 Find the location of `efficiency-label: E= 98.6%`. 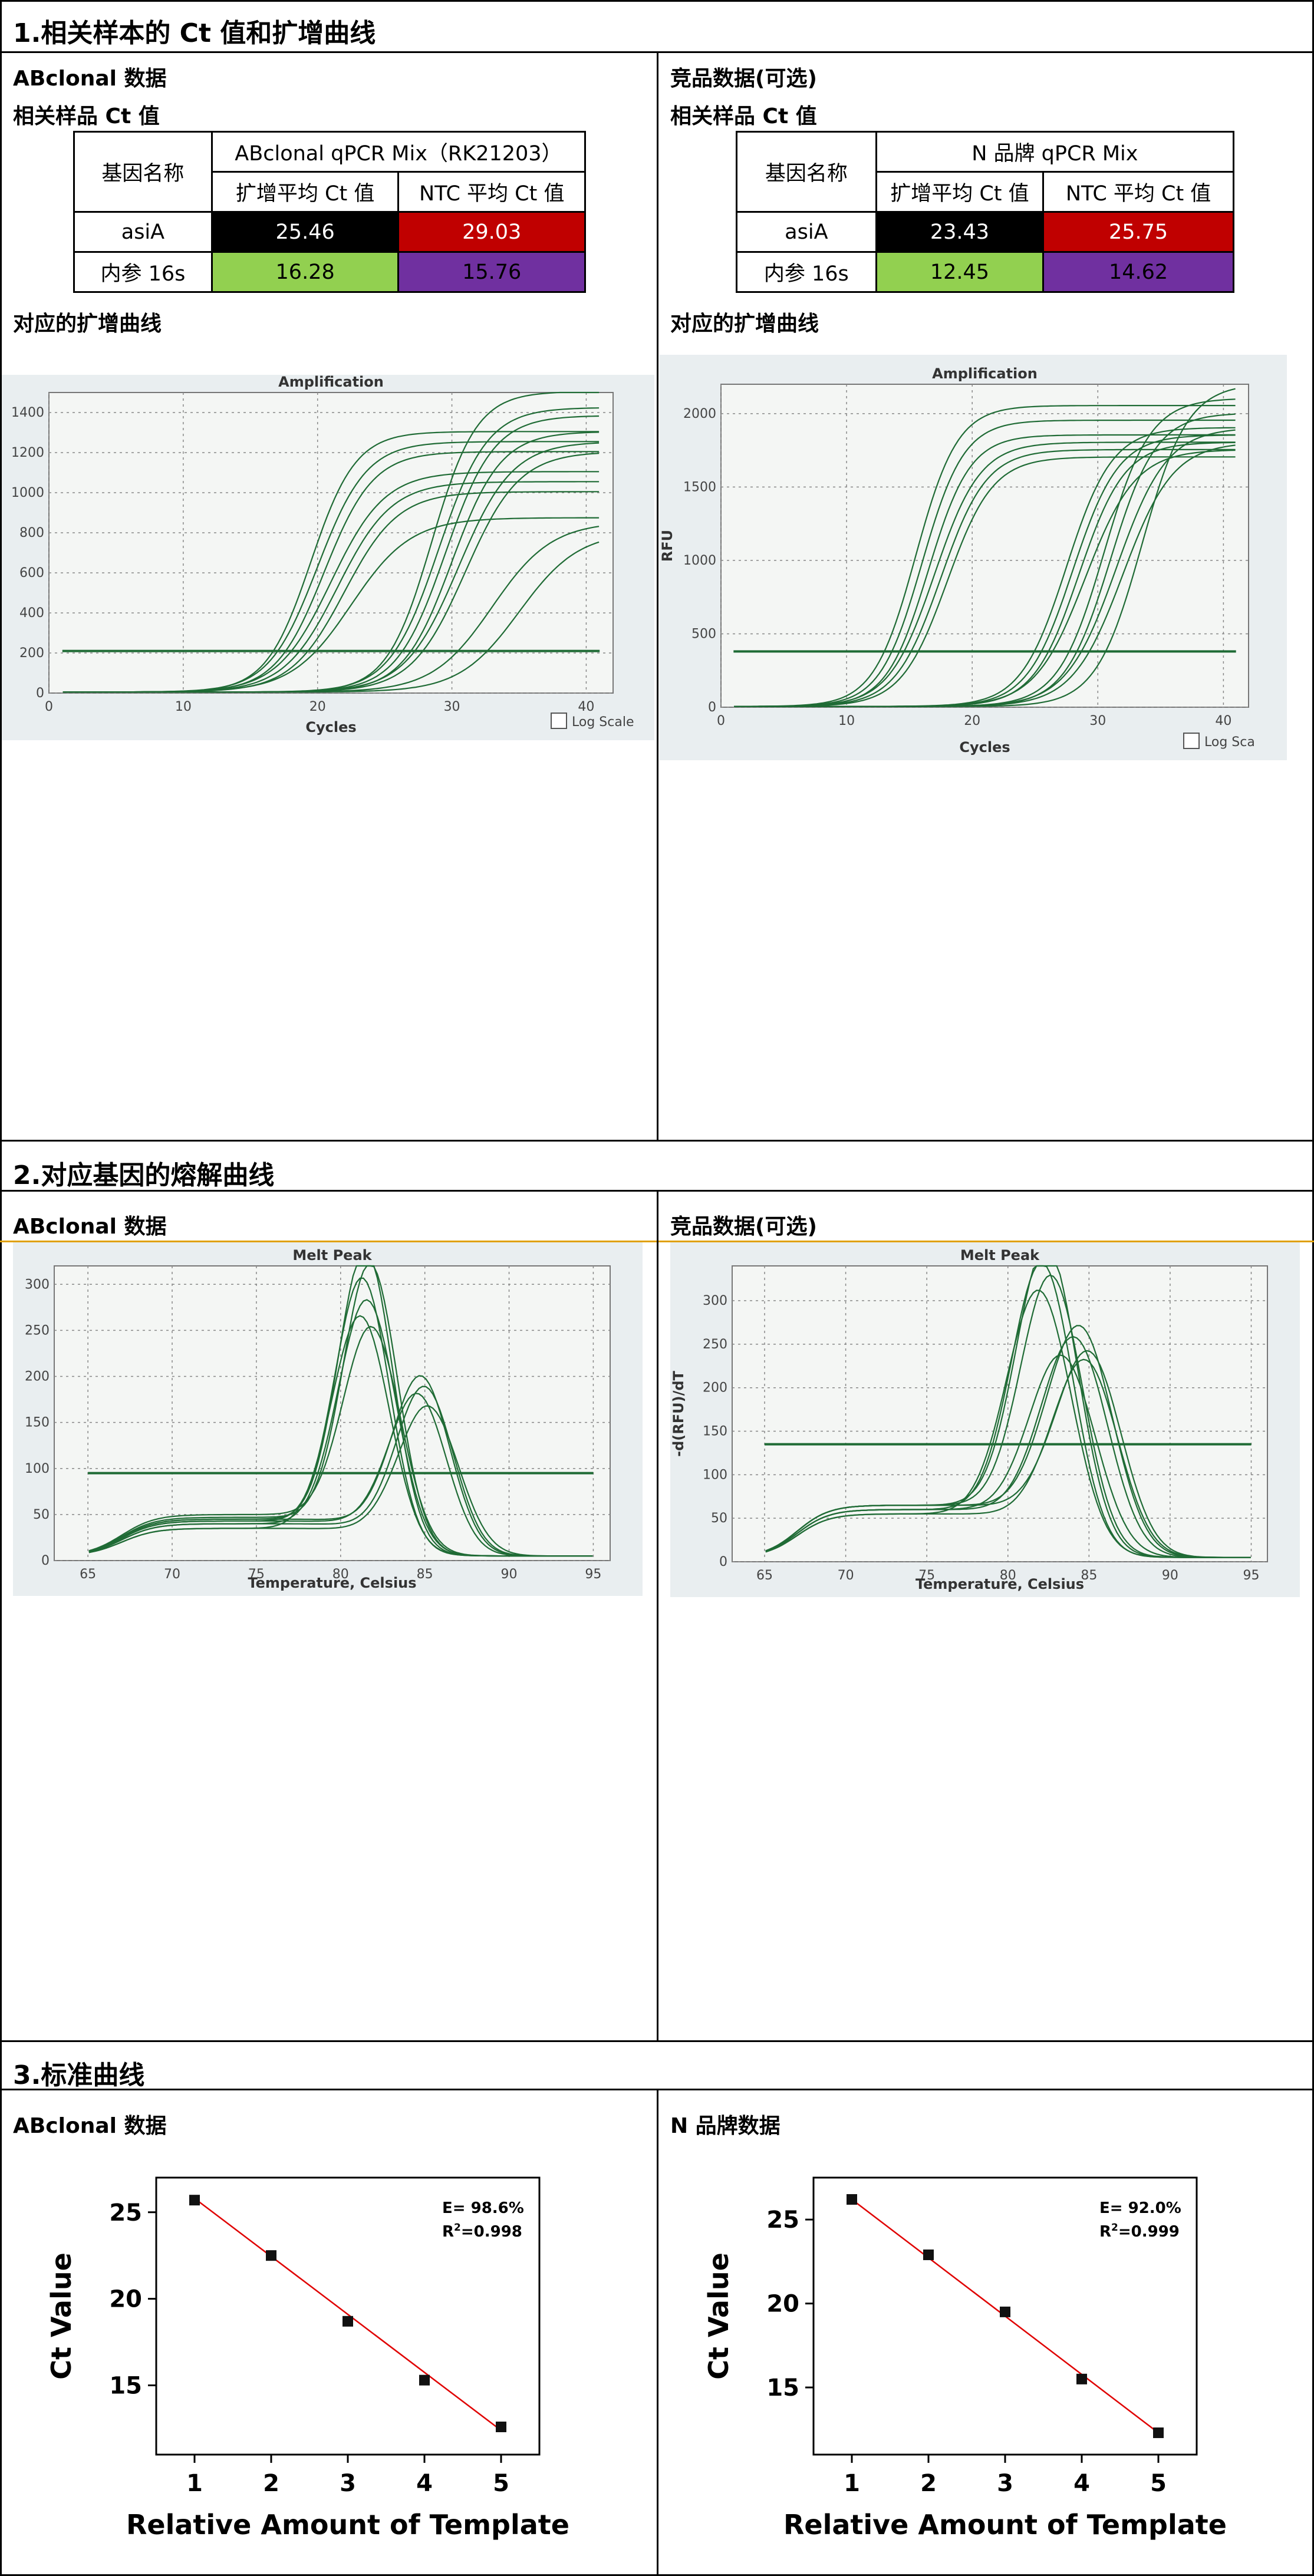

efficiency-label: E= 98.6% is located at coordinates (483, 2208).